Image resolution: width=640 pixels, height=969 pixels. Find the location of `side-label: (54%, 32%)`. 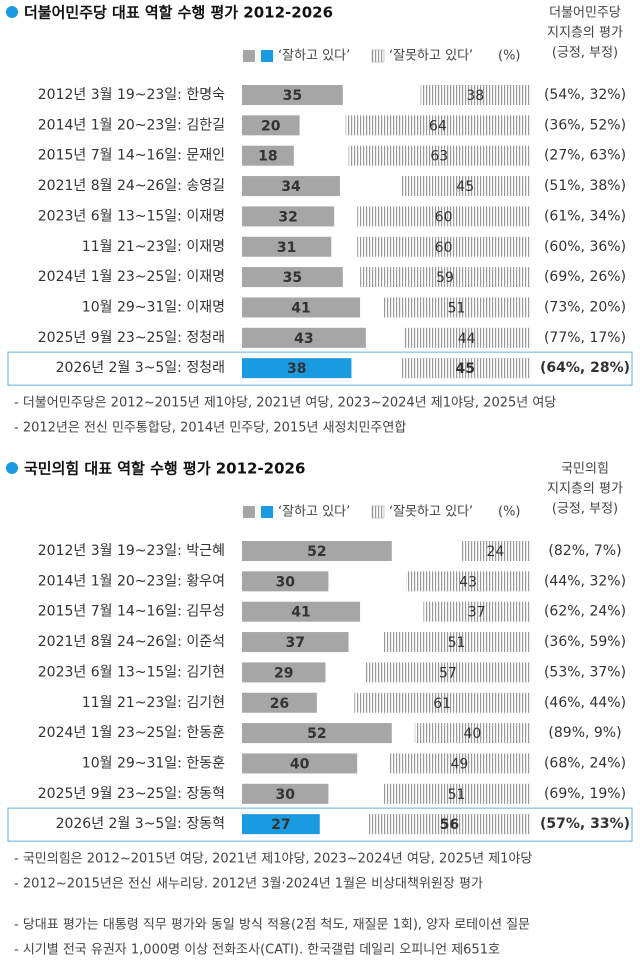

side-label: (54%, 32%) is located at coordinates (585, 95).